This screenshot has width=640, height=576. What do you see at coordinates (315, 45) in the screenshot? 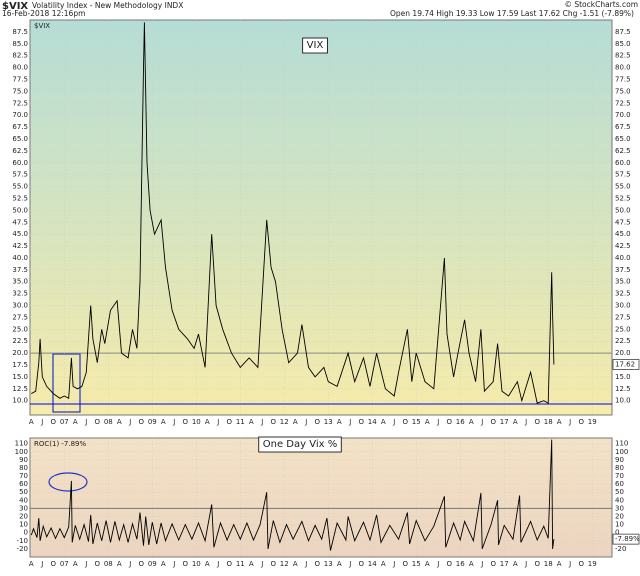
I see `title-box` at bounding box center [315, 45].